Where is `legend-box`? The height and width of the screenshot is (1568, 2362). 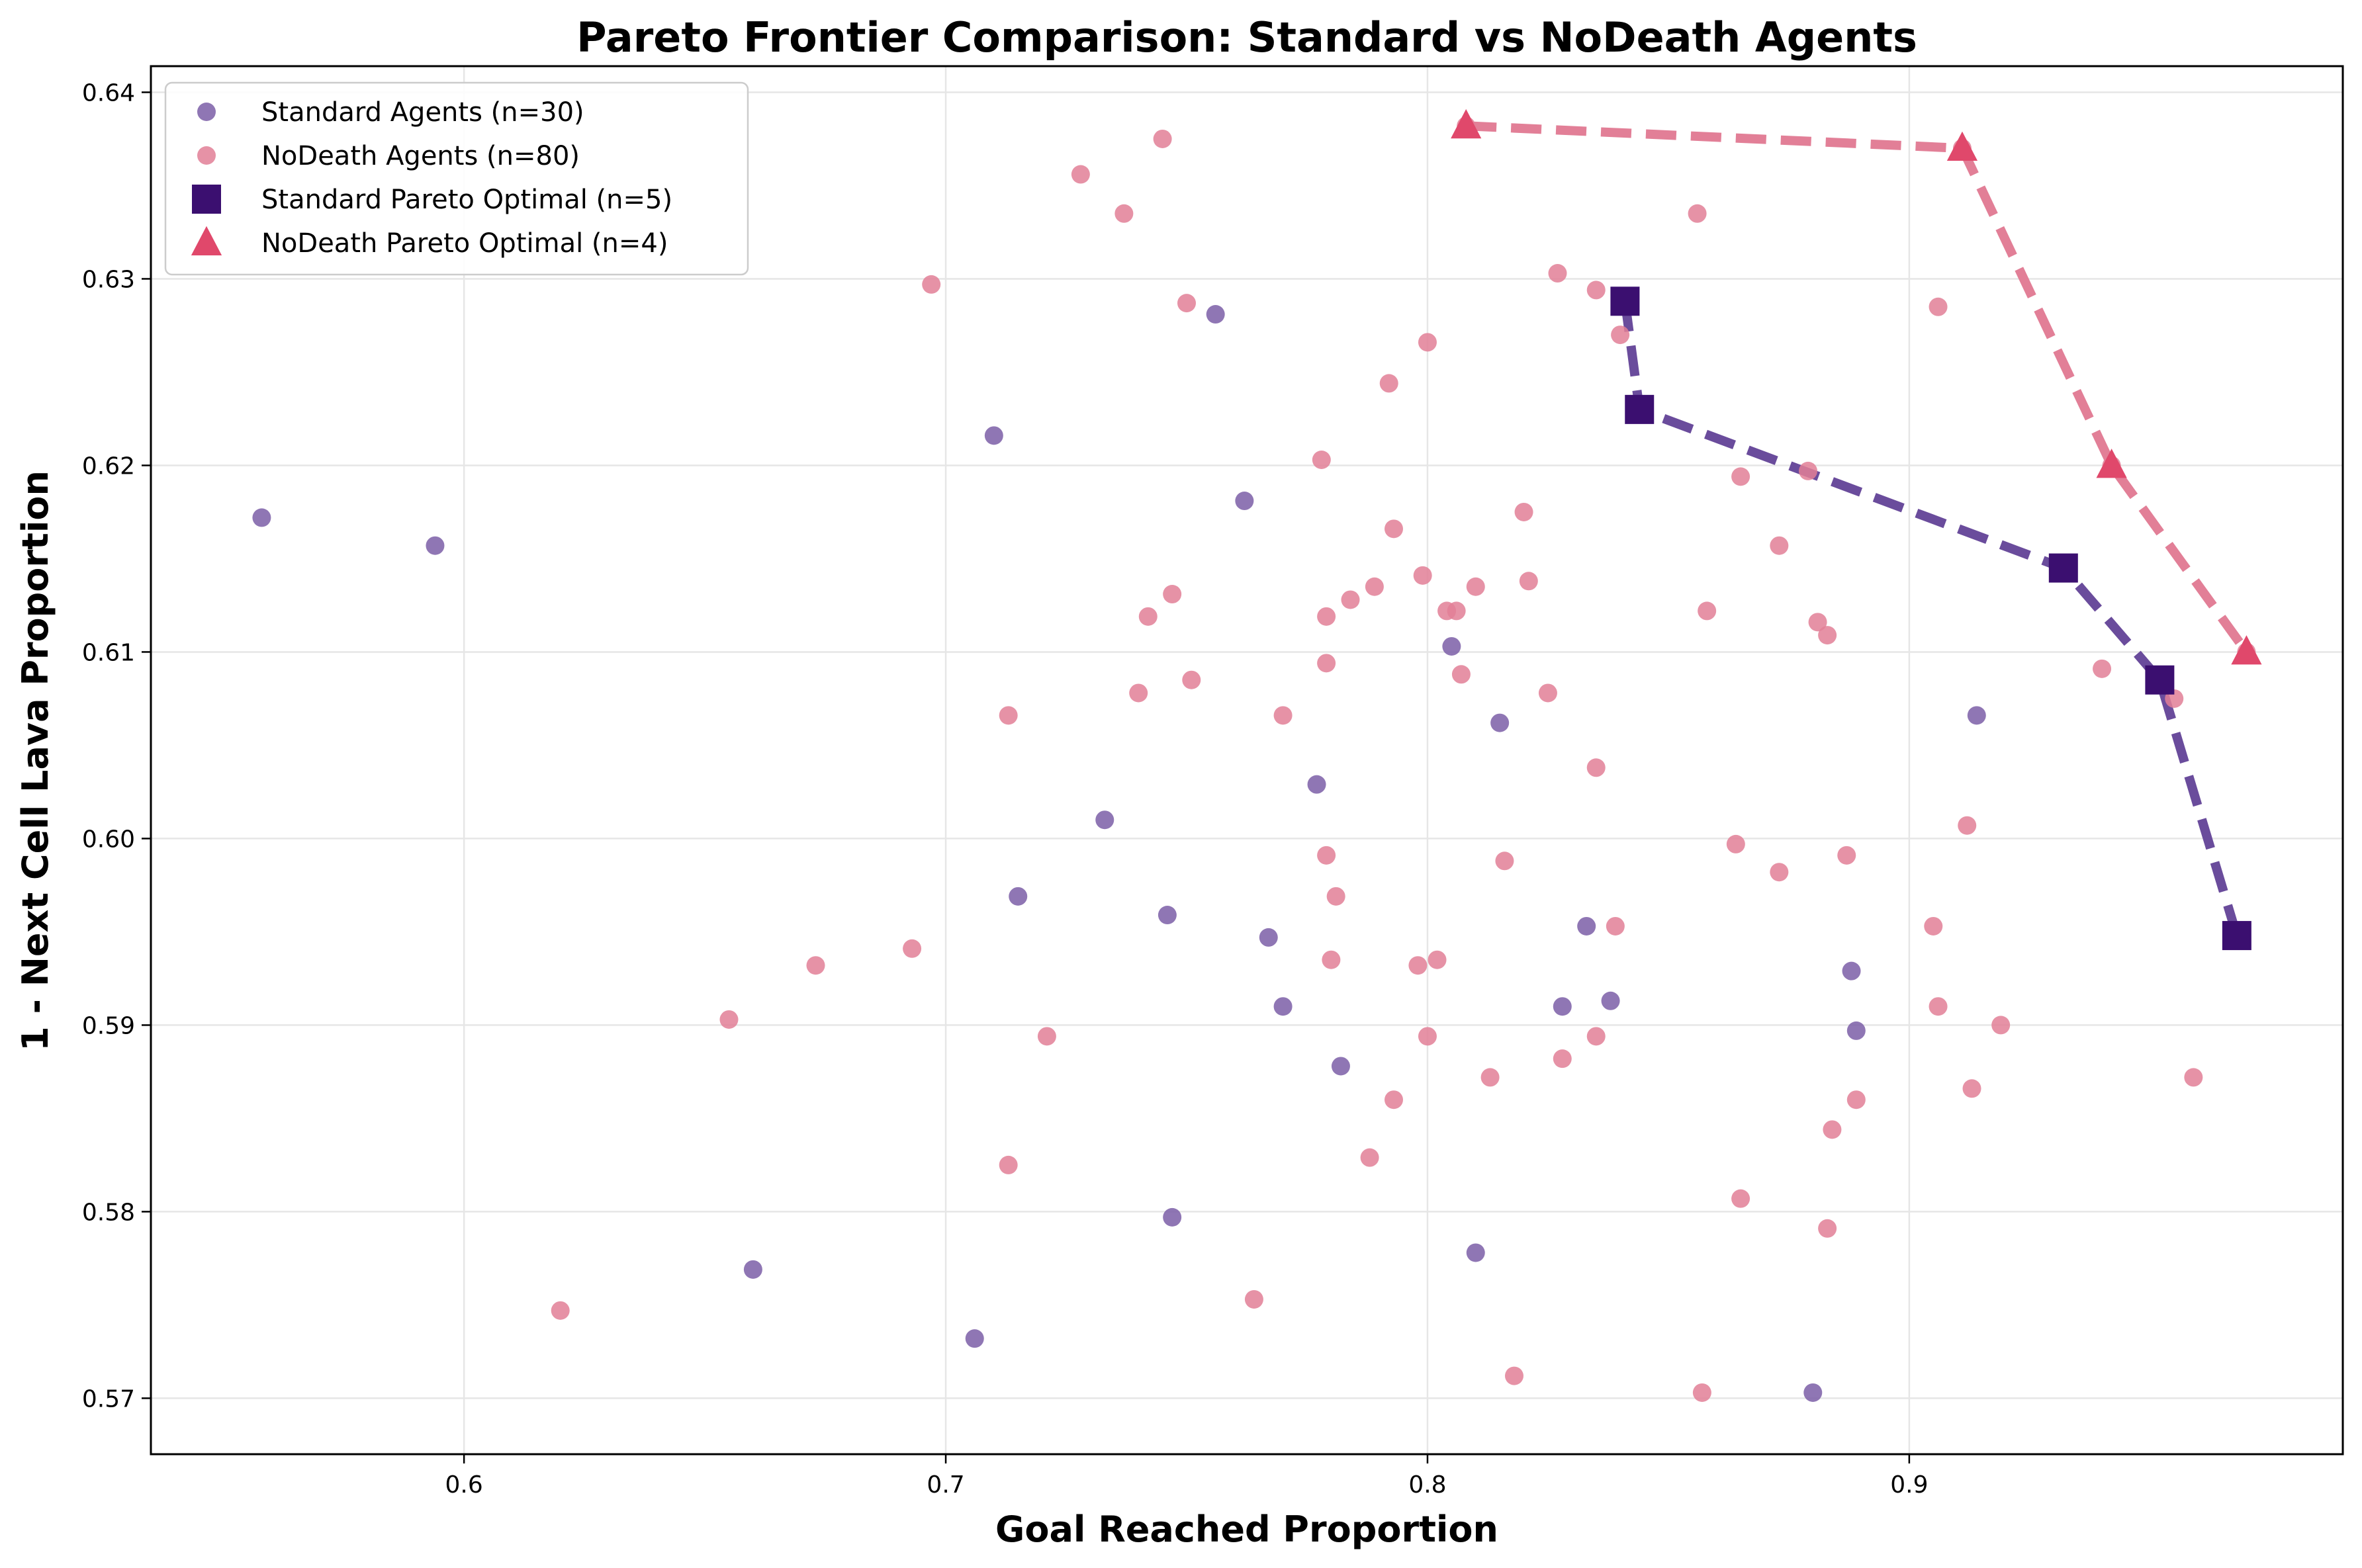 legend-box is located at coordinates (456, 179).